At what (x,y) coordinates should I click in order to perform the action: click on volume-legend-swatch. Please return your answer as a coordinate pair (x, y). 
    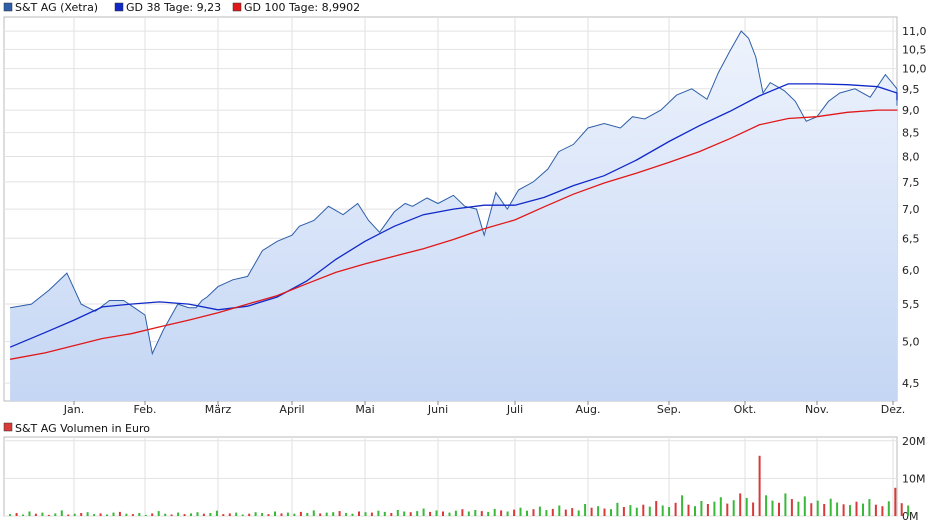
    Looking at the image, I should click on (8, 427).